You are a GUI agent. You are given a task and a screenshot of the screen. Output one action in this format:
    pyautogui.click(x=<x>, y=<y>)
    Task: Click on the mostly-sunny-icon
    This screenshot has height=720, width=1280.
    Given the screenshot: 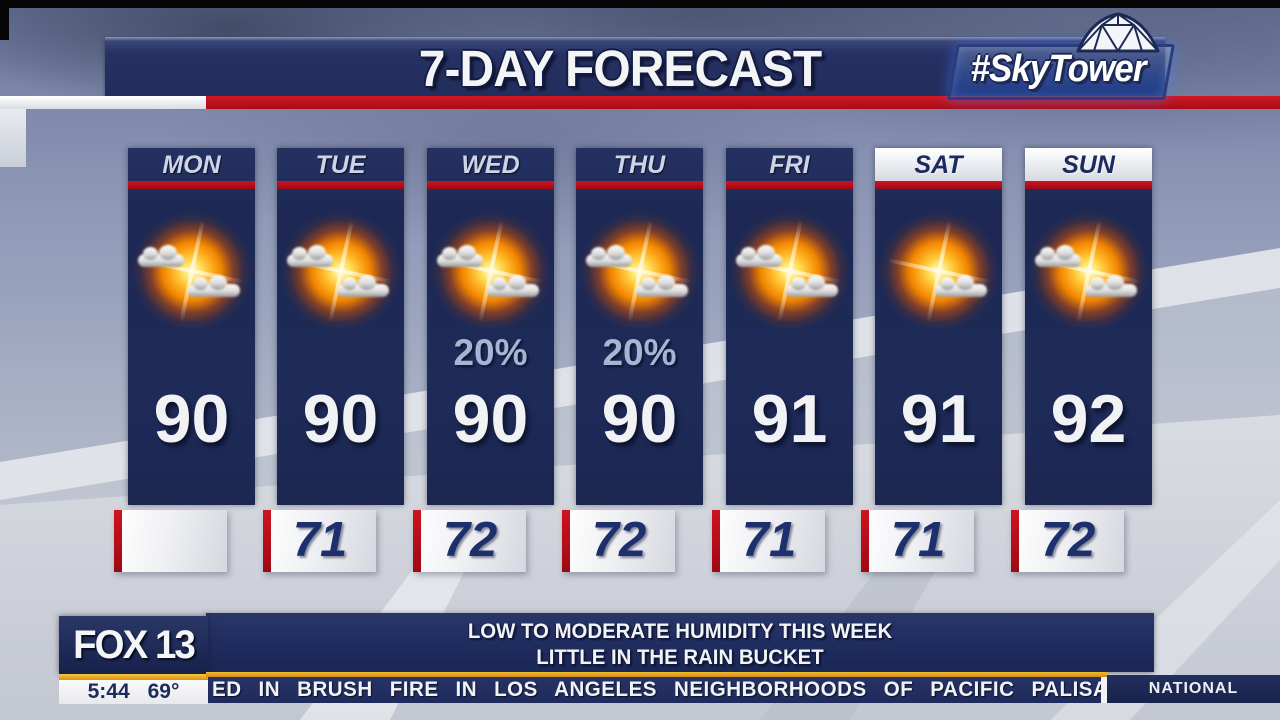 What is the action you would take?
    pyautogui.click(x=938, y=269)
    